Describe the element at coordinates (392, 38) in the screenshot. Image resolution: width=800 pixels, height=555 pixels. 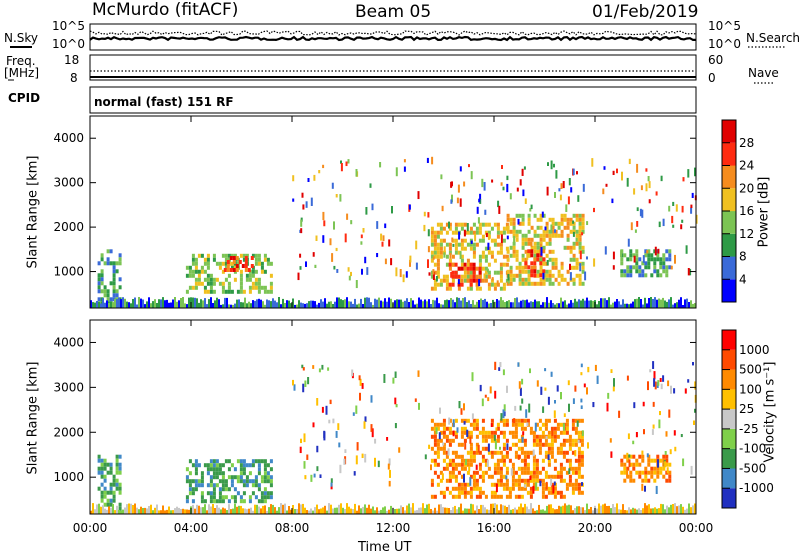
I see `noise-search-trace` at that location.